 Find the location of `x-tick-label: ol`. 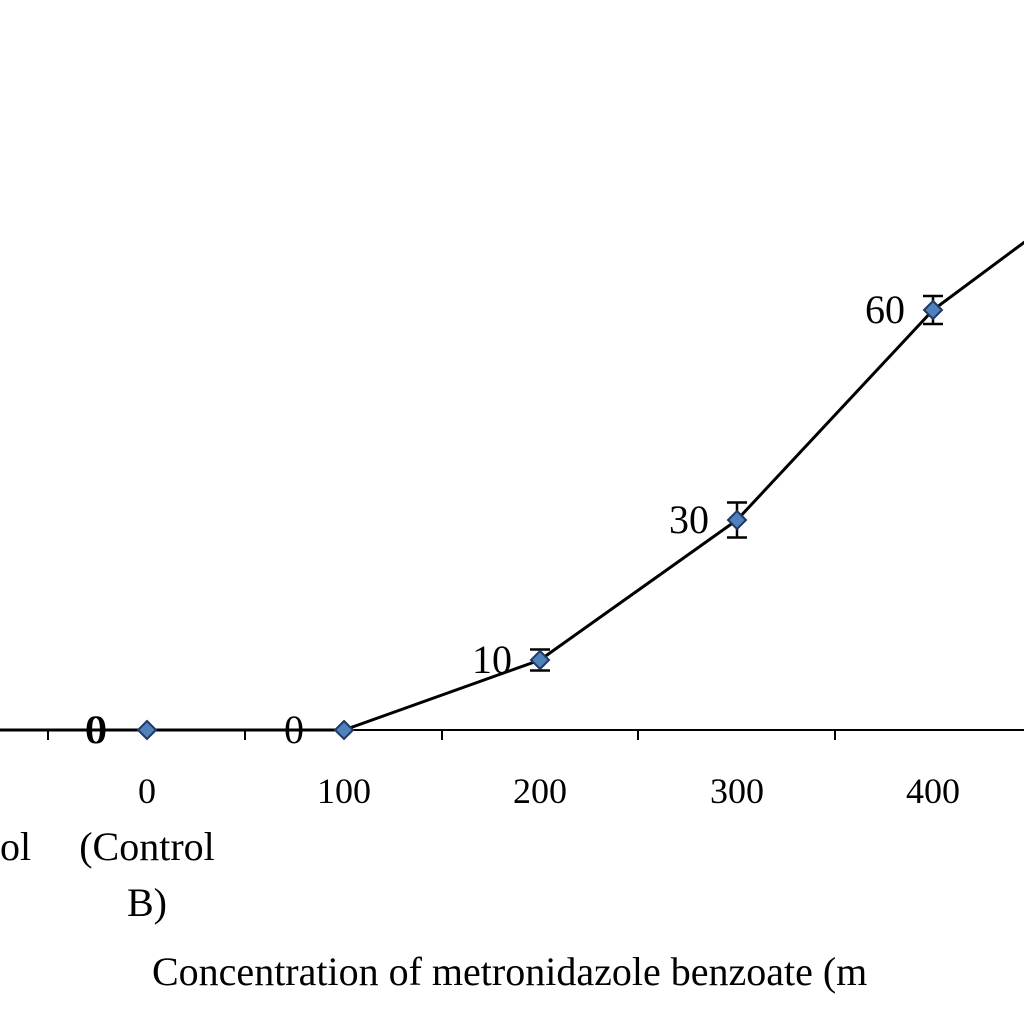

x-tick-label: ol is located at coordinates (15, 846).